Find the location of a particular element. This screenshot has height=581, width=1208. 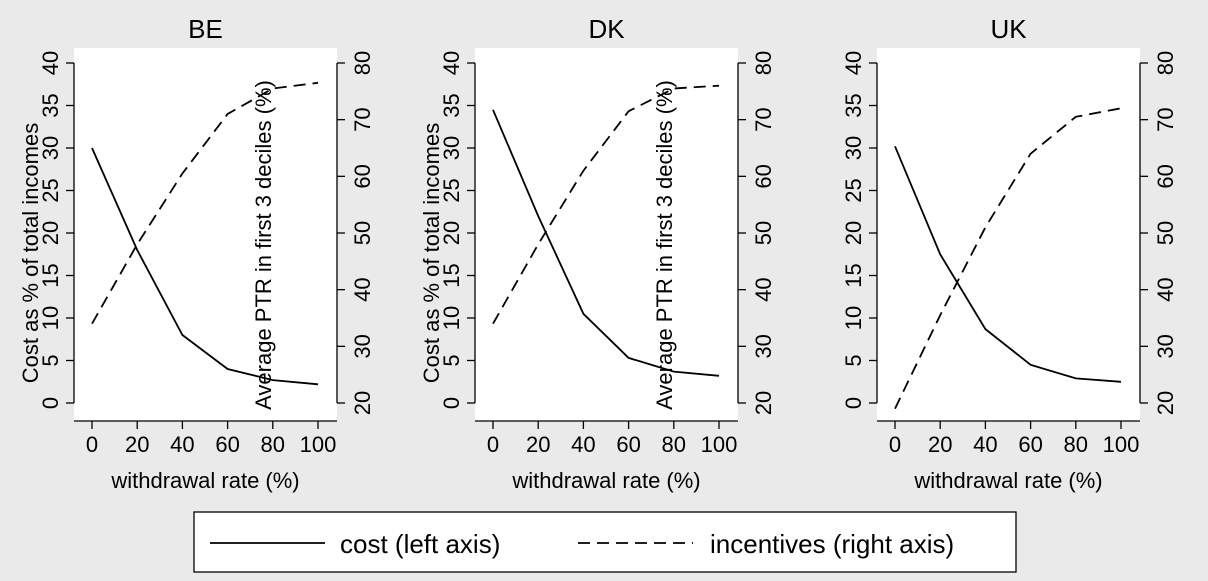

x-tick-label-uk: 0 is located at coordinates (895, 444).